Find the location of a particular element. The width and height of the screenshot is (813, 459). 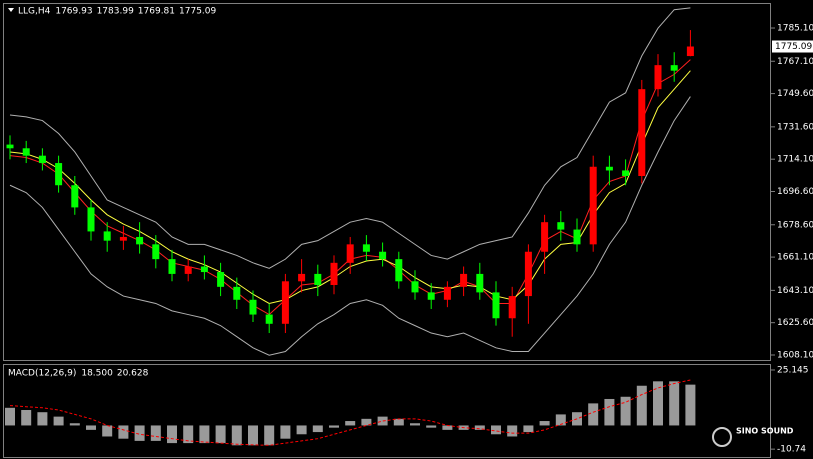

macd-value: 20.628 is located at coordinates (133, 374).